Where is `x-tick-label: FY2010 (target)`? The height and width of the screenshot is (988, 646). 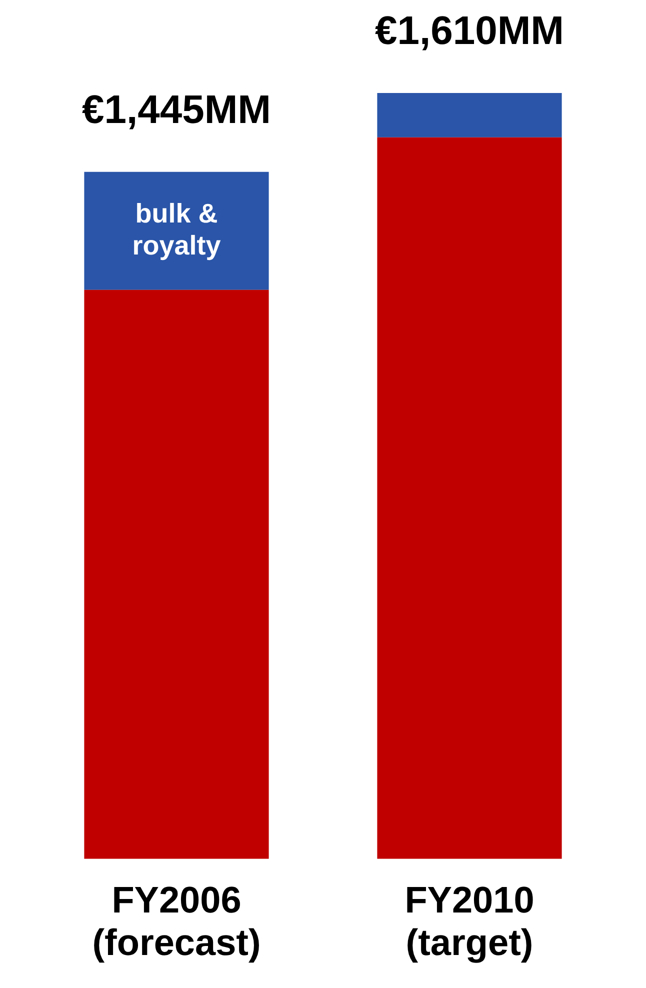
x-tick-label: FY2010 (target) is located at coordinates (469, 921).